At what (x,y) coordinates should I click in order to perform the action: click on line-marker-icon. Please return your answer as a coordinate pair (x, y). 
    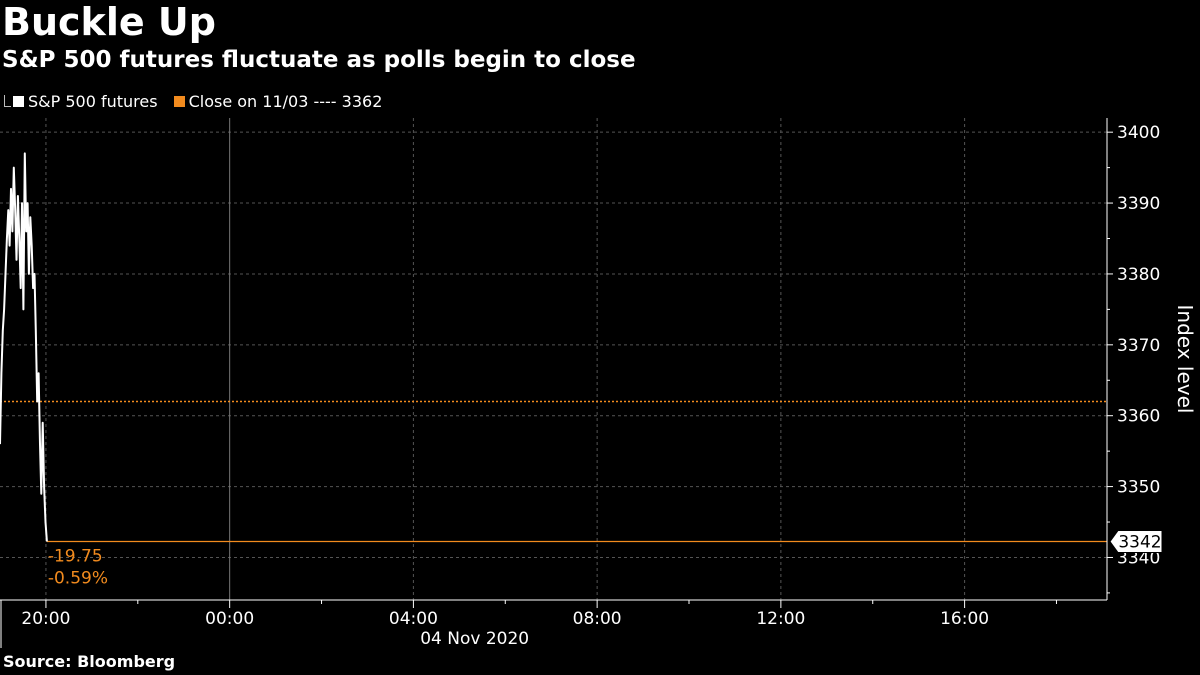
    Looking at the image, I should click on (7, 101).